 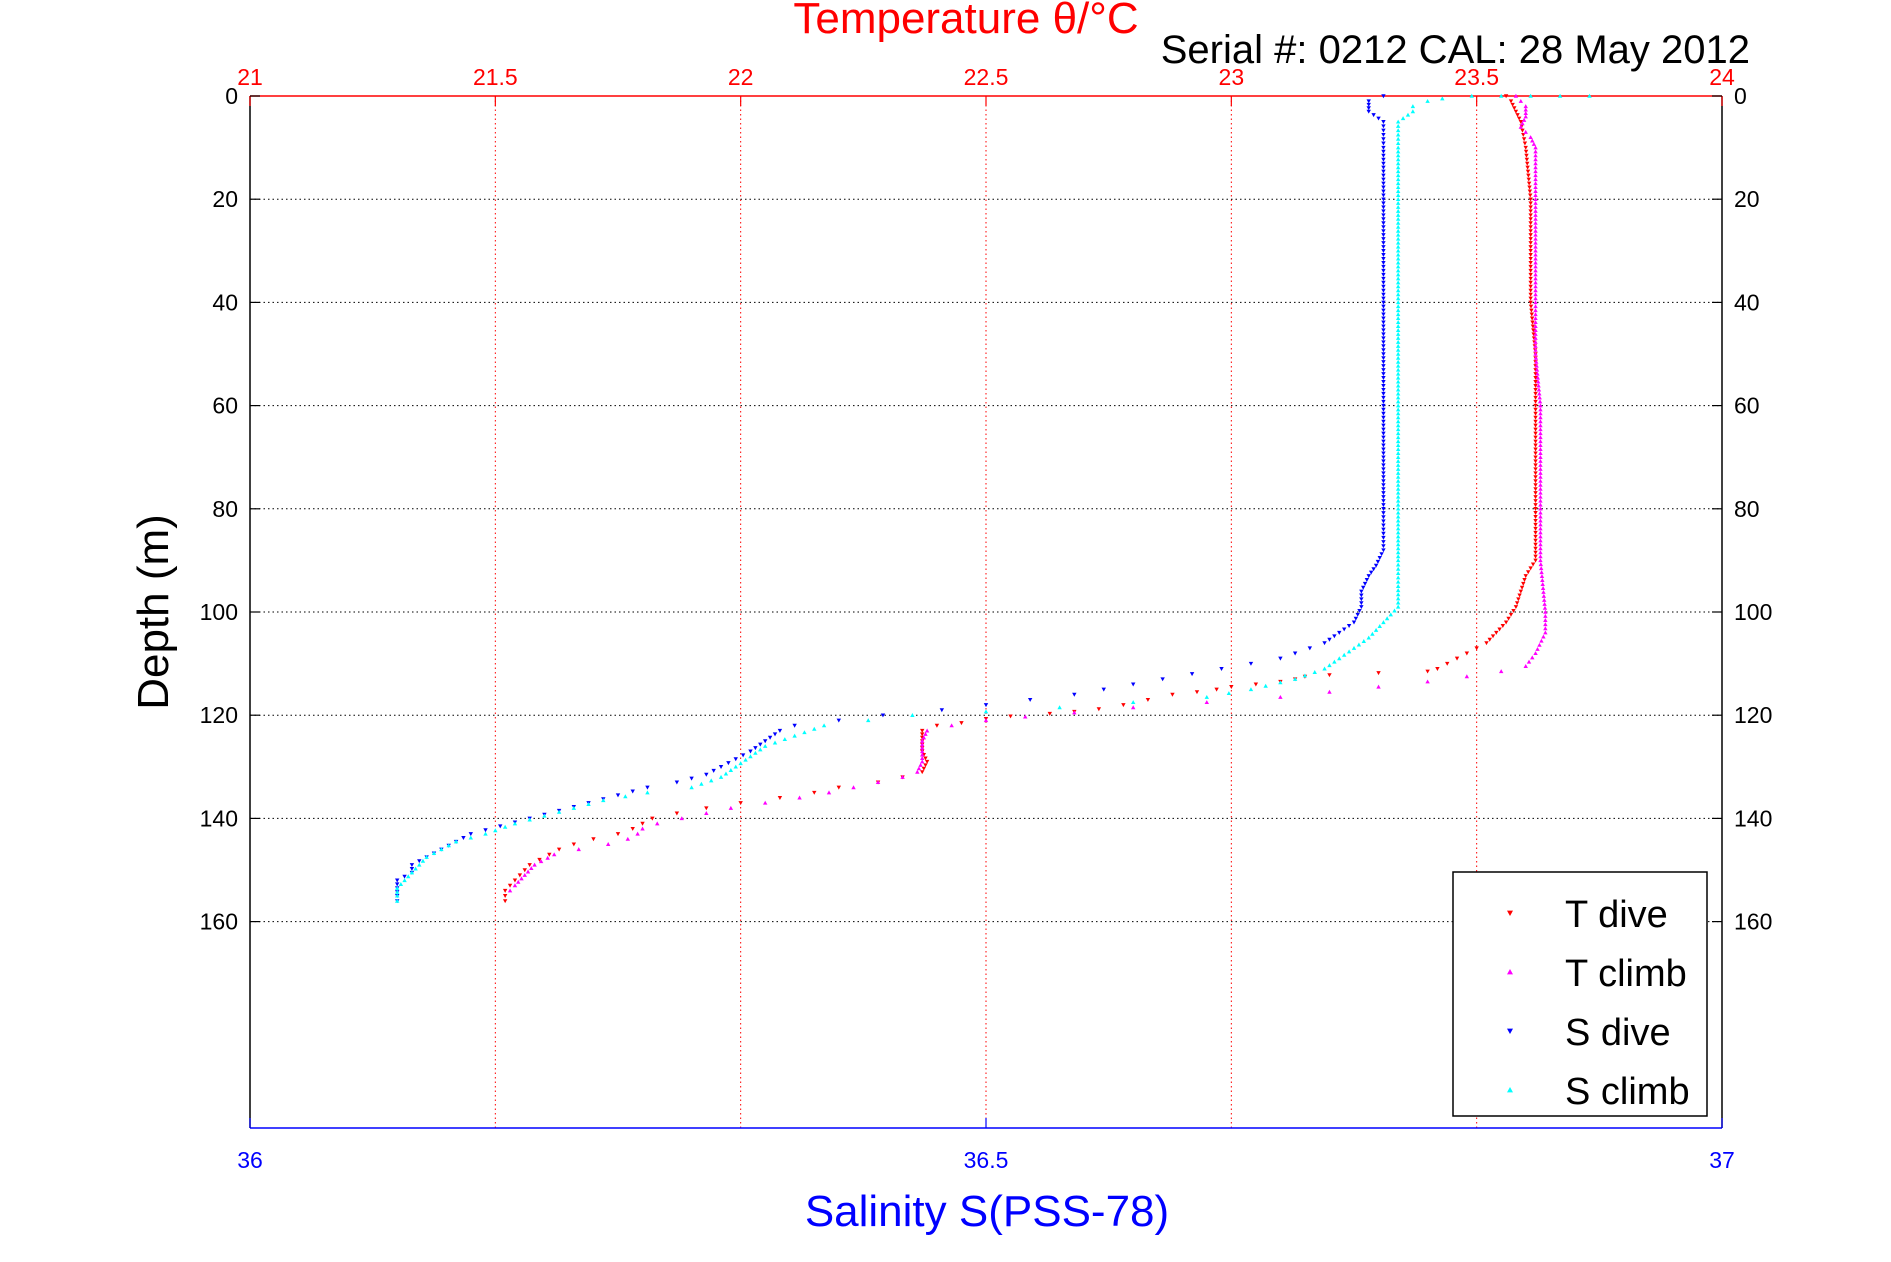 I want to click on temp-tick-label: 24, so click(x=1722, y=77).